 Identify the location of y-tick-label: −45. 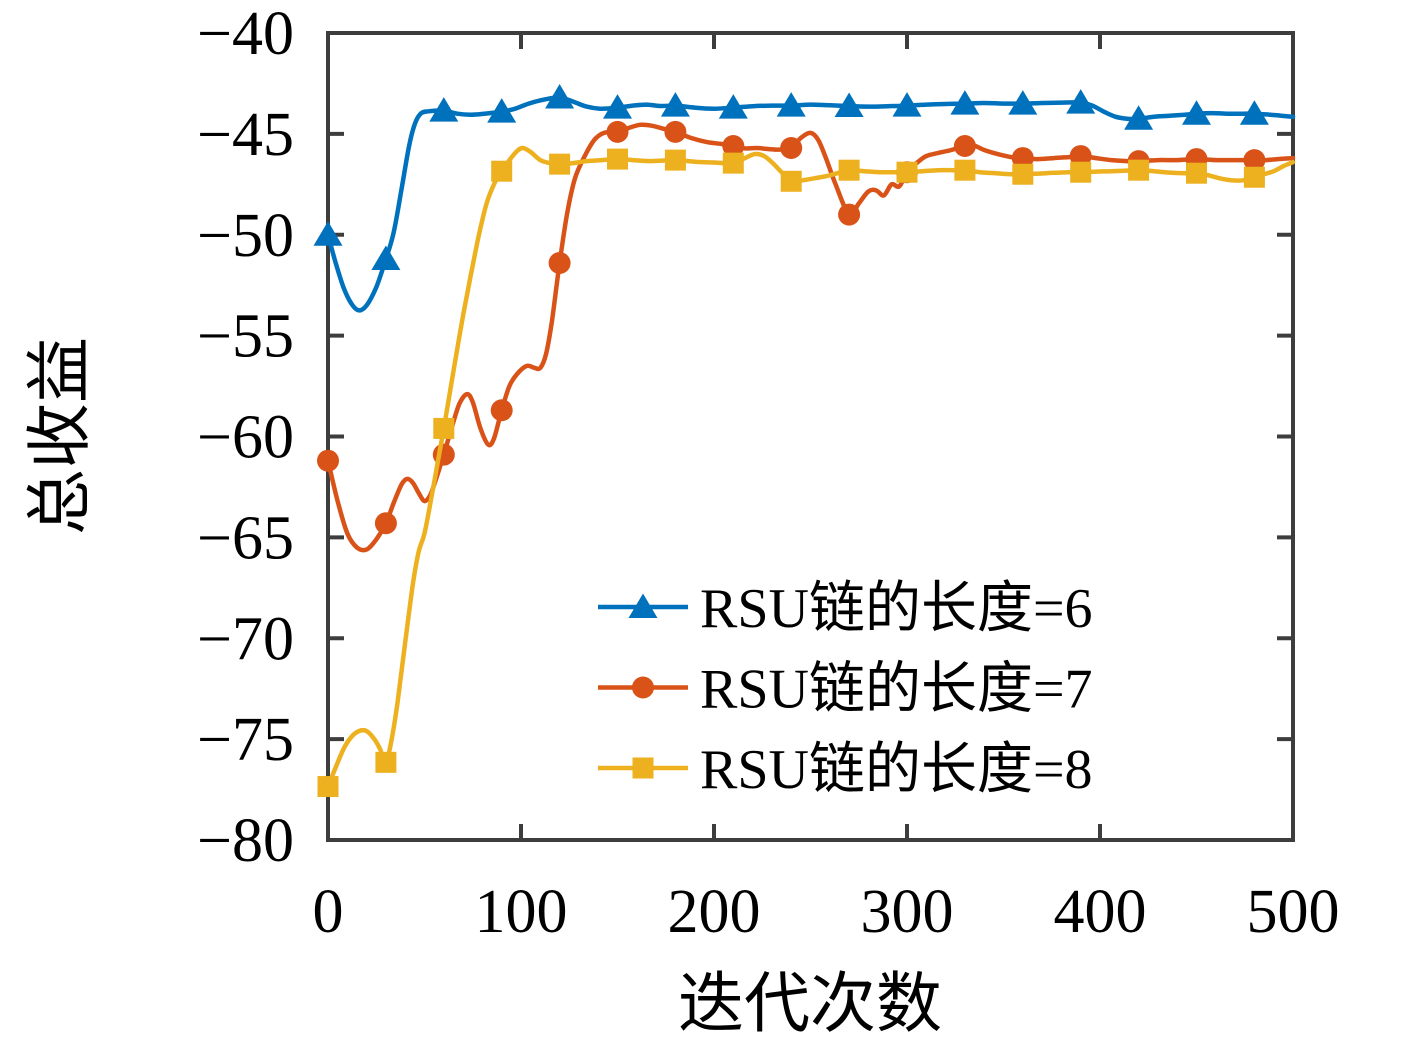
(245, 135).